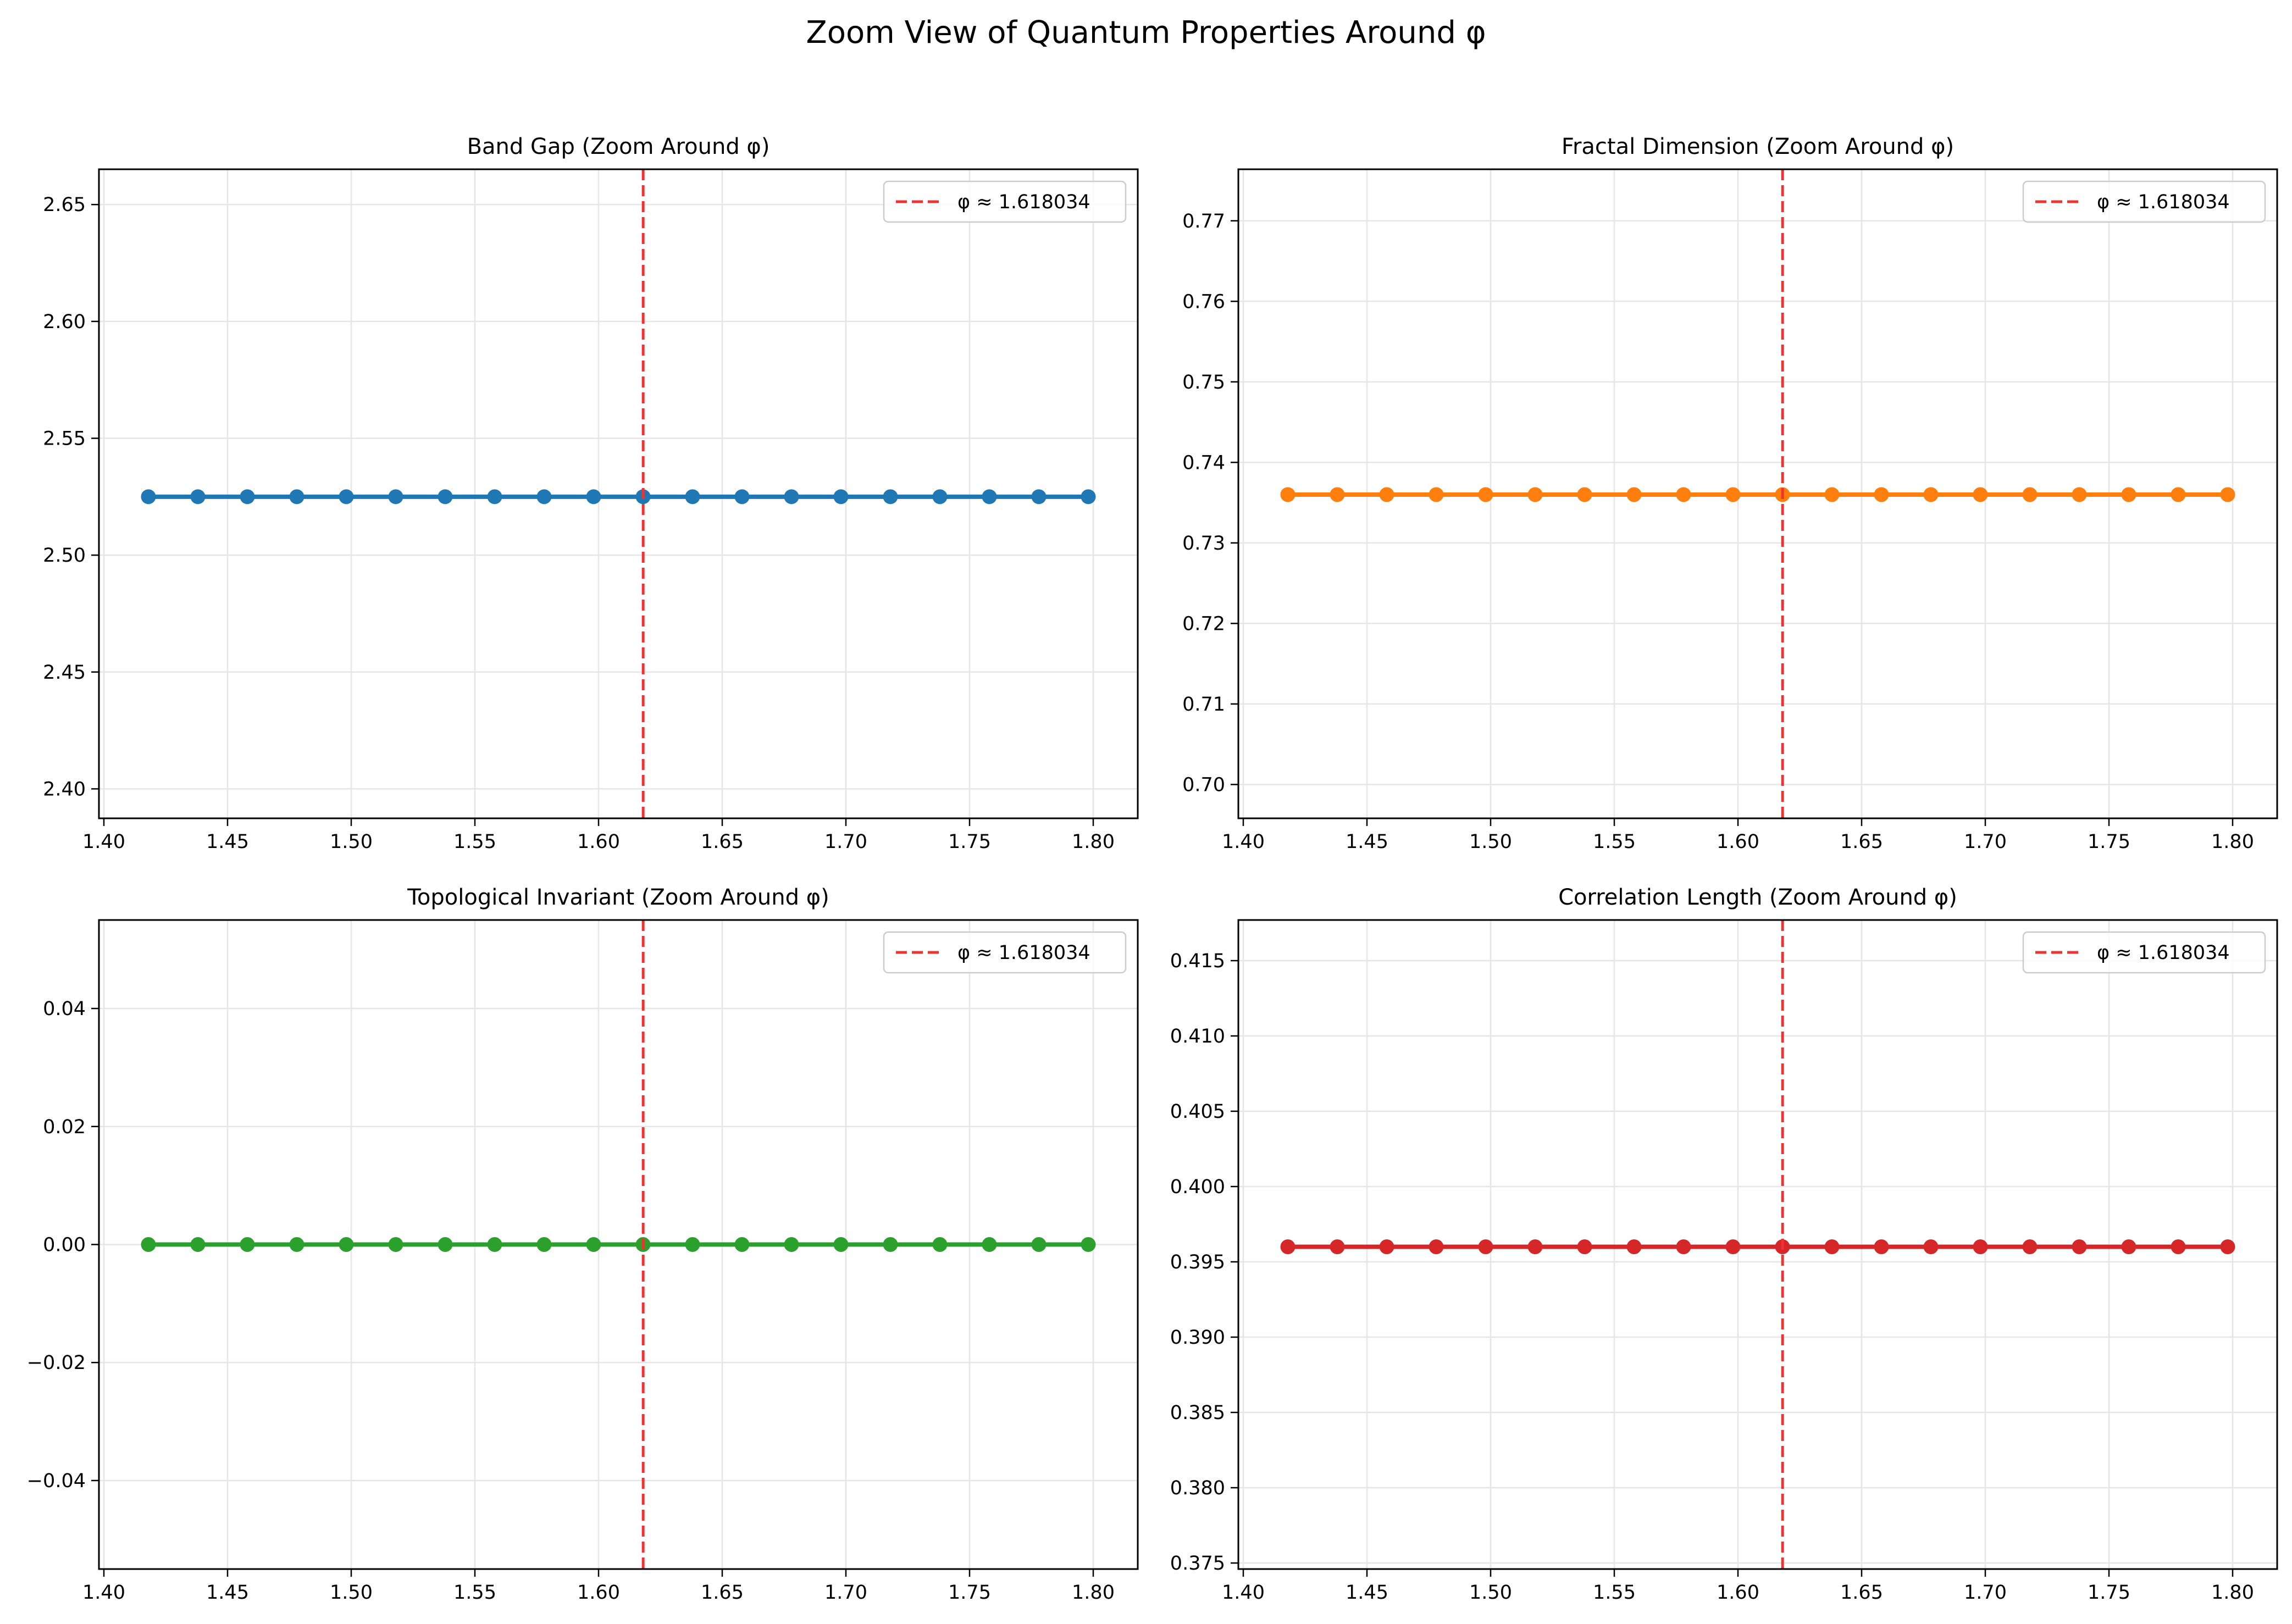 Image resolution: width=2292 pixels, height=1624 pixels. Describe the element at coordinates (1203, 705) in the screenshot. I see `y-tick-label: 0.71` at that location.